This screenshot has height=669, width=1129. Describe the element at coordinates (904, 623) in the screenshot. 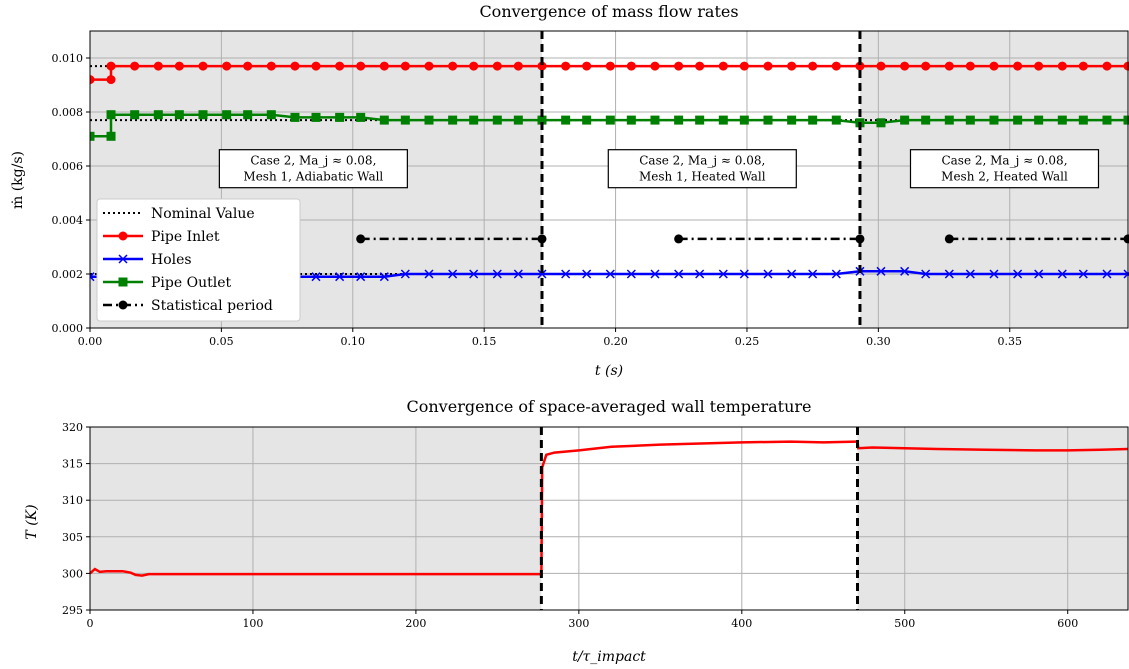

I see `x-tick-label: 500` at that location.